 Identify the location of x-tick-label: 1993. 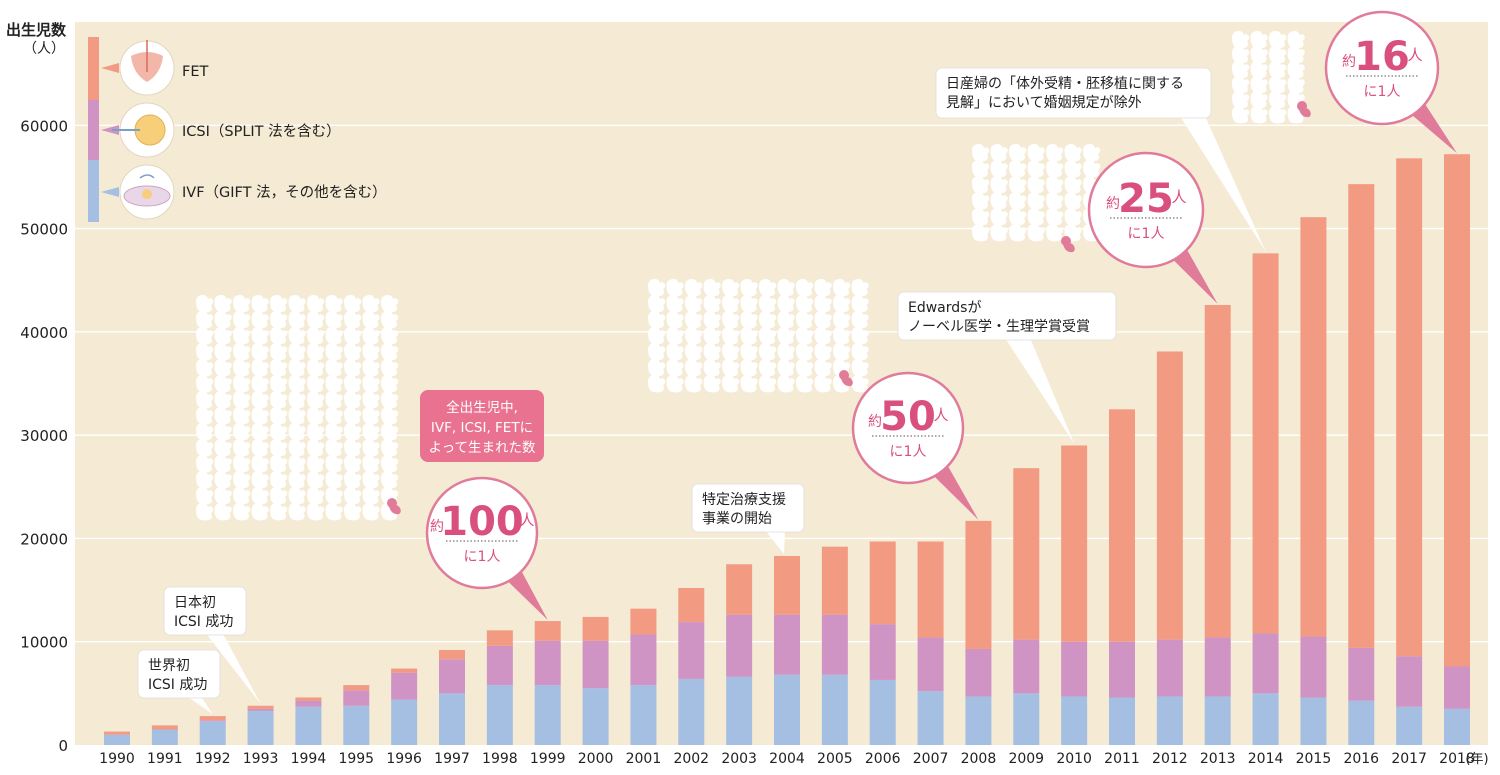
(261, 759).